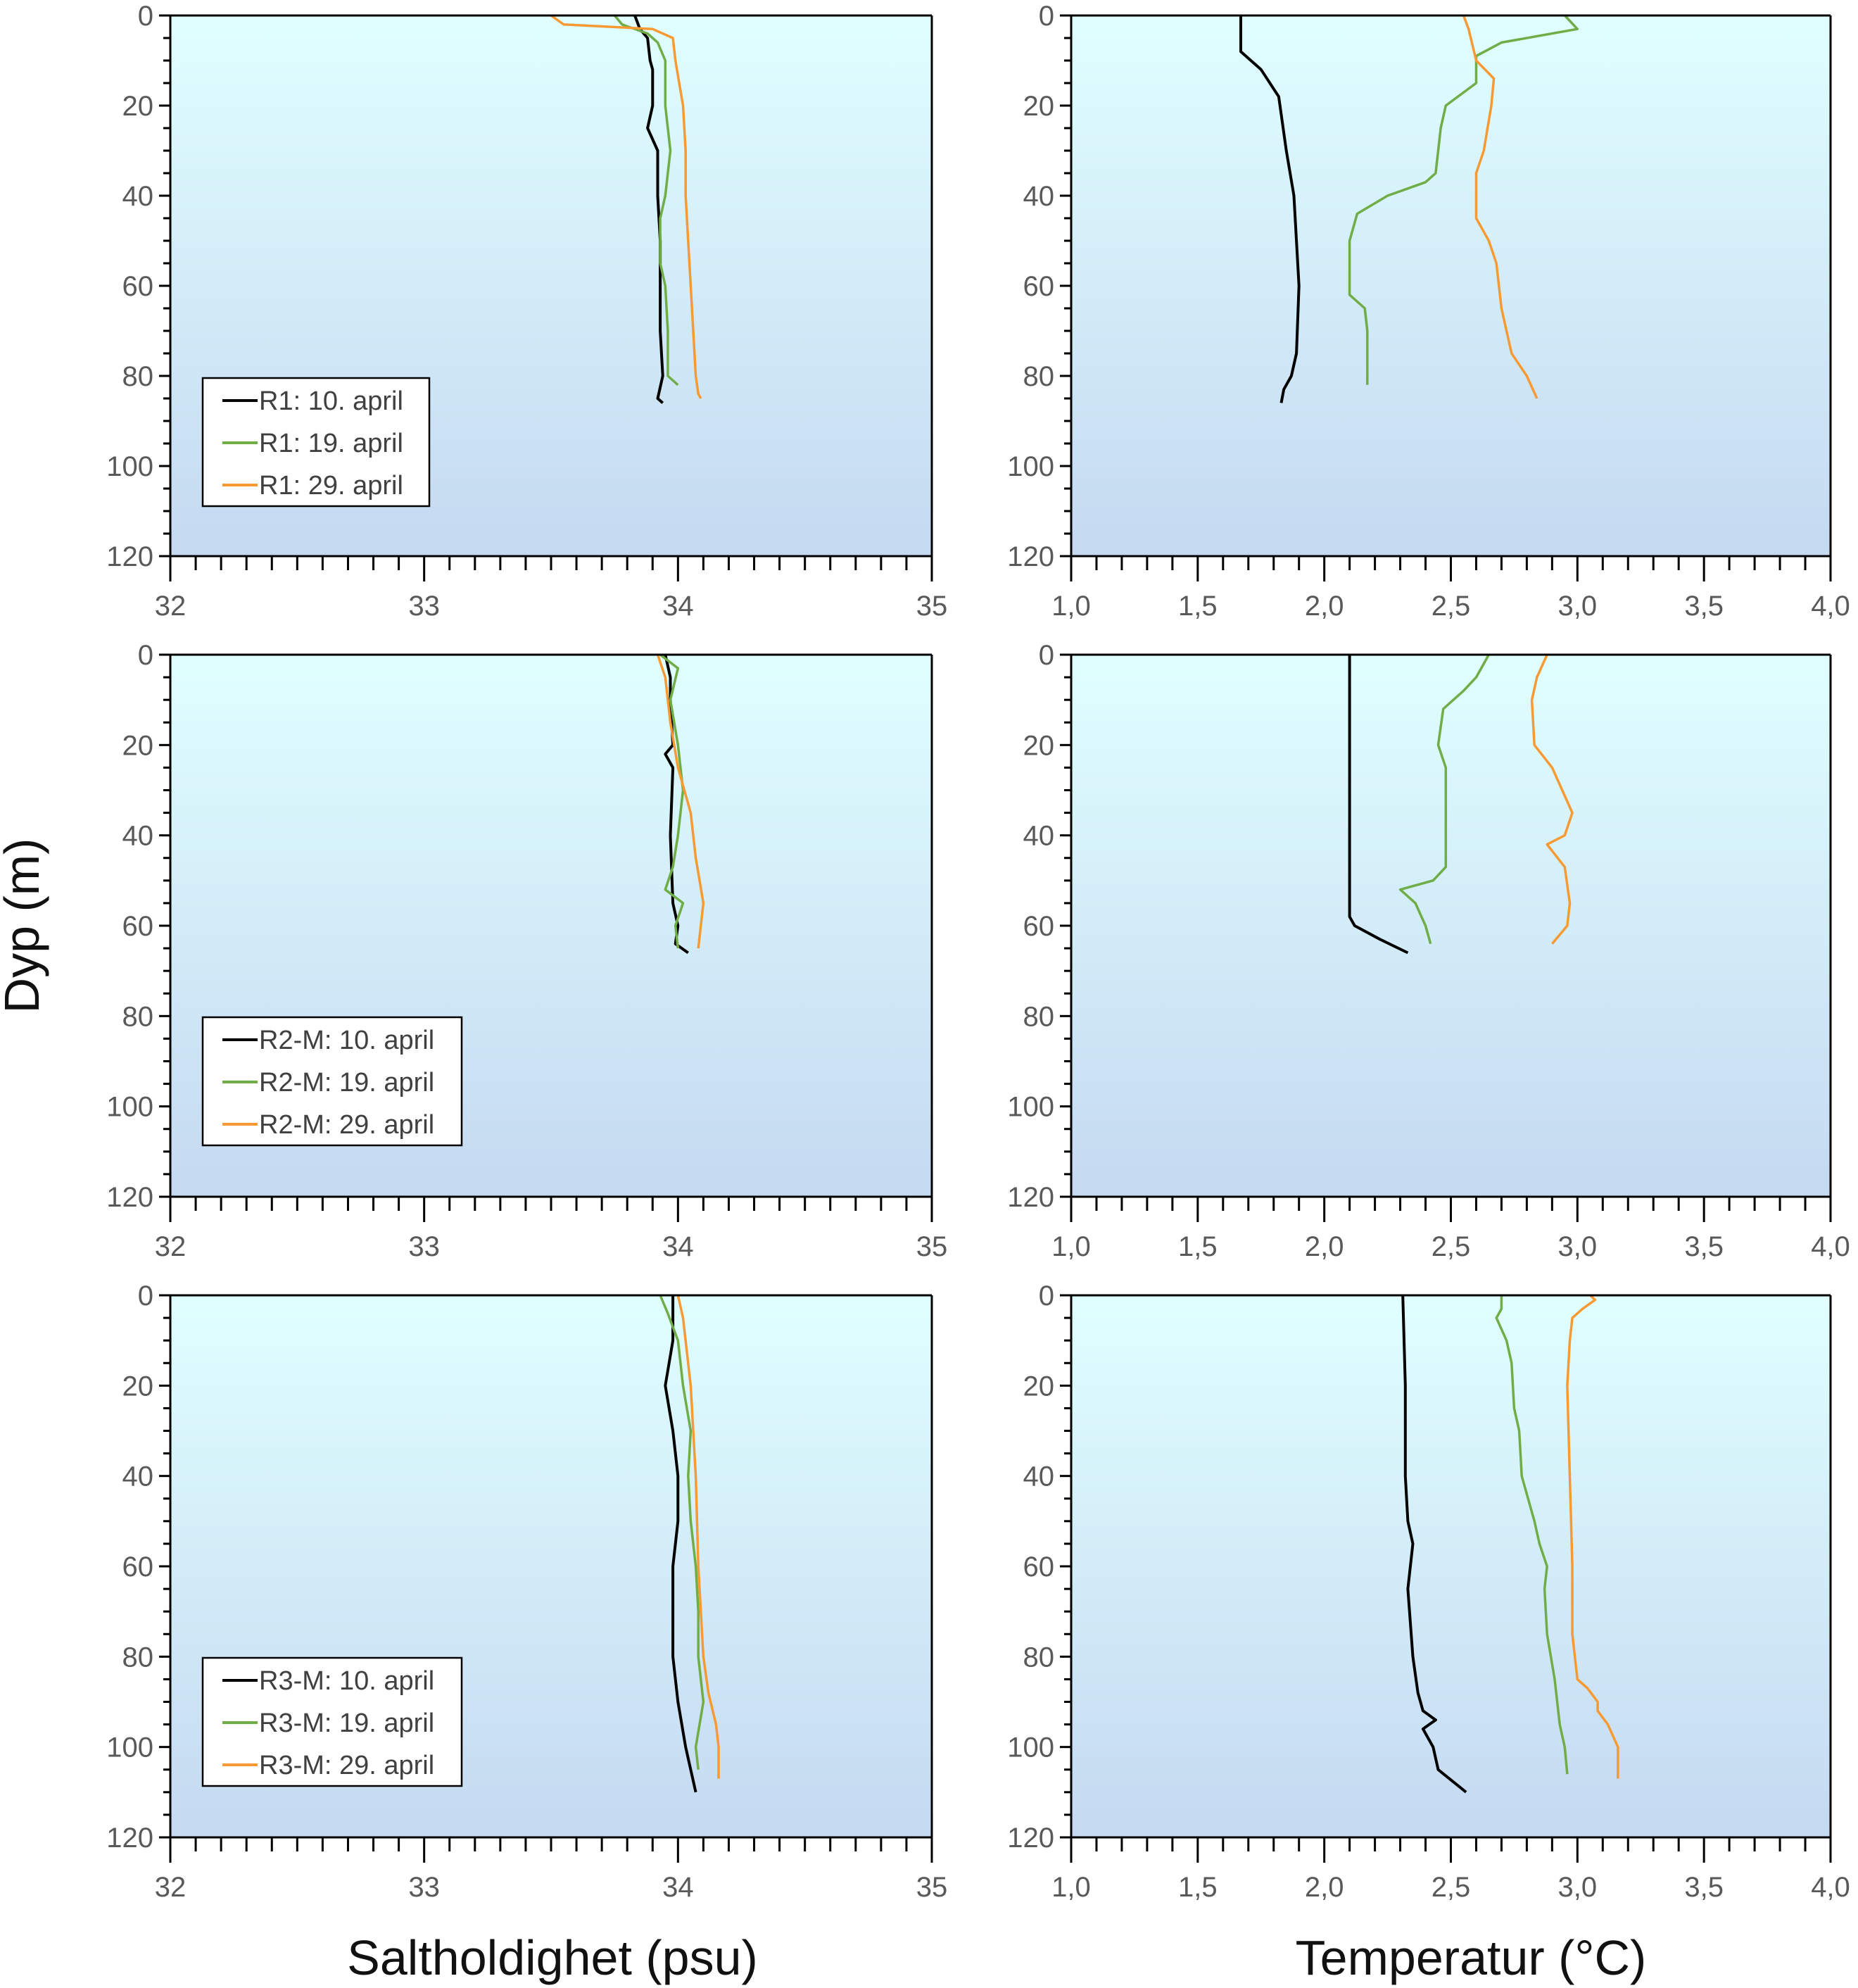 The height and width of the screenshot is (1988, 1858). I want to click on legend-label: R1: 10. april, so click(331, 401).